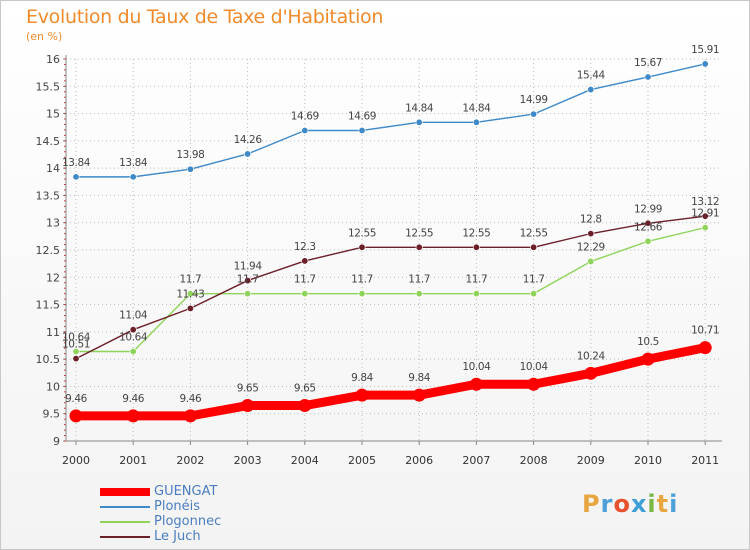 This screenshot has width=750, height=550. Describe the element at coordinates (76, 345) in the screenshot. I see `data-label-le-juch: 10.51` at that location.